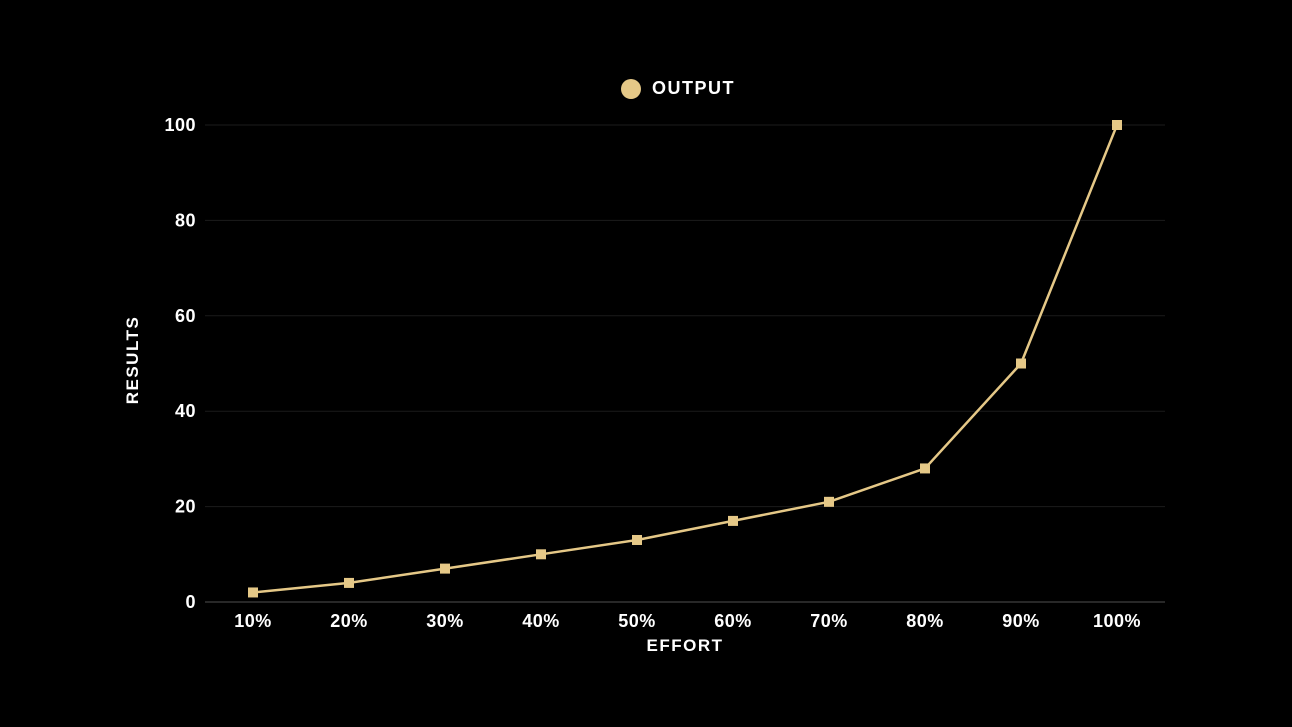 The image size is (1292, 727). What do you see at coordinates (185, 507) in the screenshot?
I see `y-tick-label: 20` at bounding box center [185, 507].